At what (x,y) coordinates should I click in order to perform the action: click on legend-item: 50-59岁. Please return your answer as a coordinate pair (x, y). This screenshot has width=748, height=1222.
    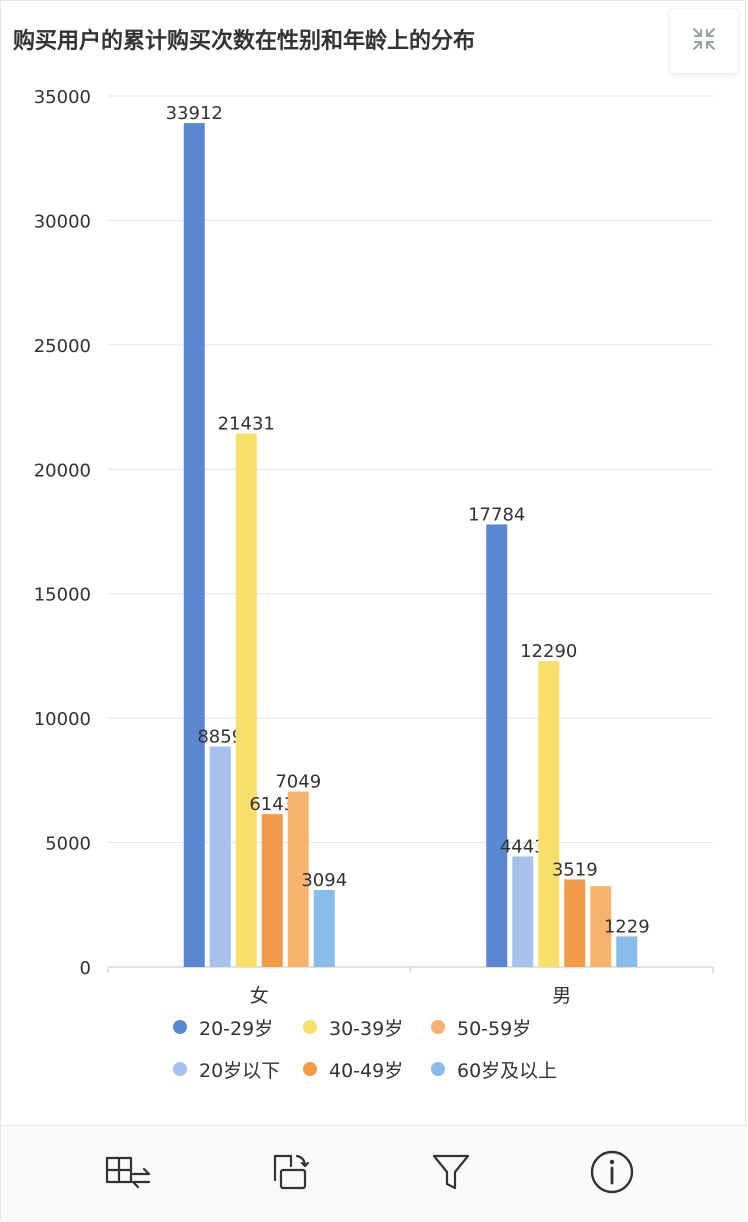
    Looking at the image, I should click on (481, 1027).